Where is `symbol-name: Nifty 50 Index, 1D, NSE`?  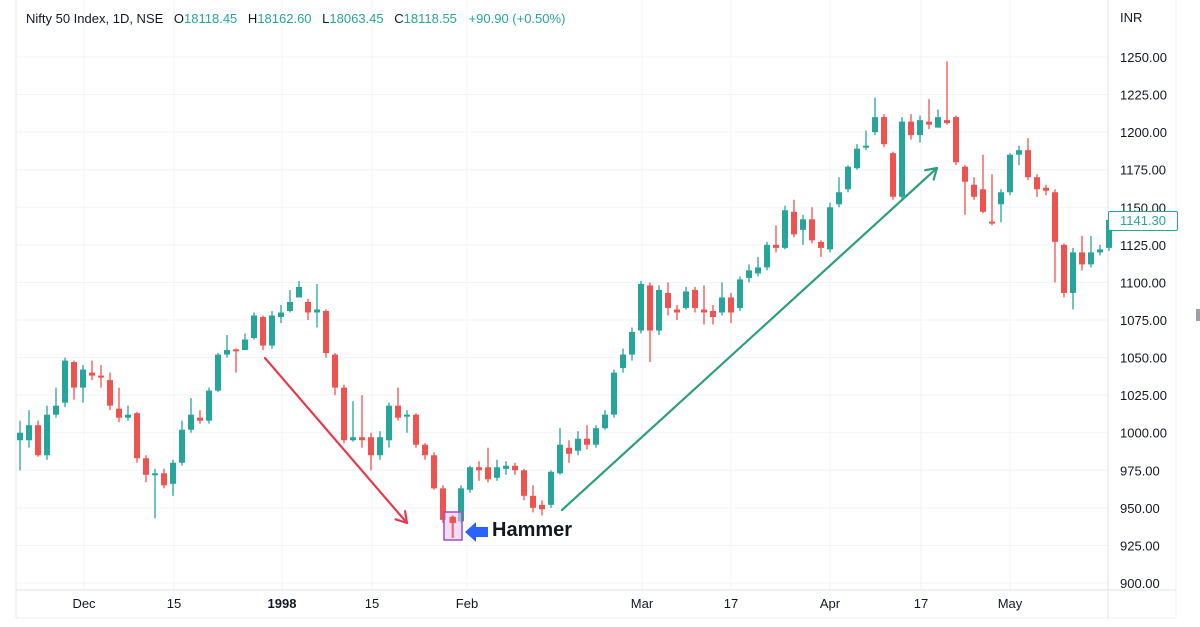
symbol-name: Nifty 50 Index, 1D, NSE is located at coordinates (95, 18).